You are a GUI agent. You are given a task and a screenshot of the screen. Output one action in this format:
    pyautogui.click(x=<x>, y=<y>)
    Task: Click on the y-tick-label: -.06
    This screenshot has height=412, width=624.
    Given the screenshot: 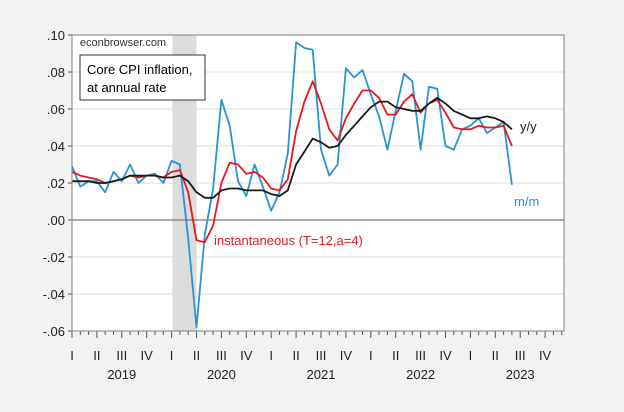 What is the action you would take?
    pyautogui.click(x=54, y=331)
    